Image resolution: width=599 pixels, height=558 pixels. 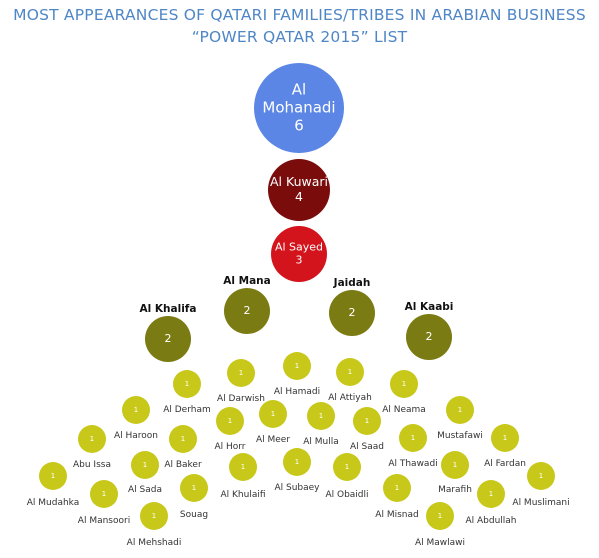 What do you see at coordinates (350, 372) in the screenshot?
I see `bubble-circle-al-attiyah` at bounding box center [350, 372].